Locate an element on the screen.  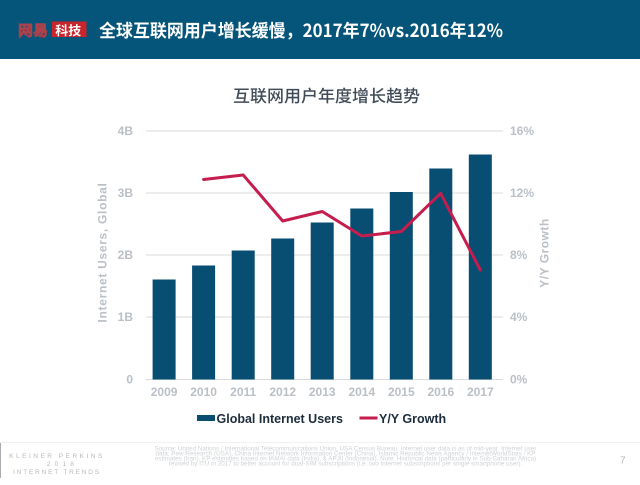
svg-text: 2017 is located at coordinates (480, 392).